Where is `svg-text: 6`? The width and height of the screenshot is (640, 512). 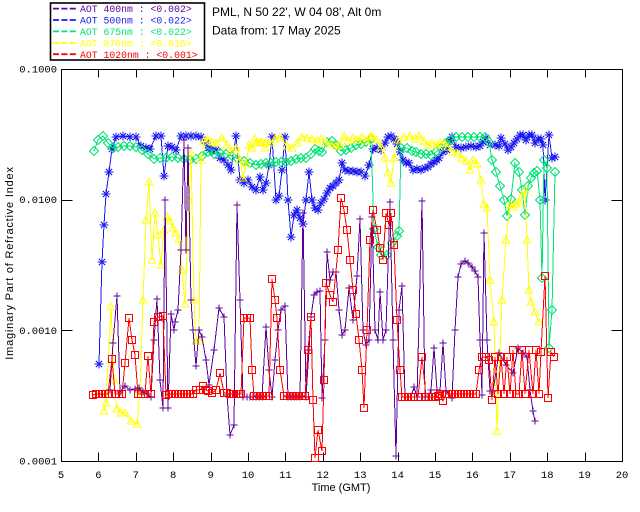
svg-text: 6 is located at coordinates (98, 476).